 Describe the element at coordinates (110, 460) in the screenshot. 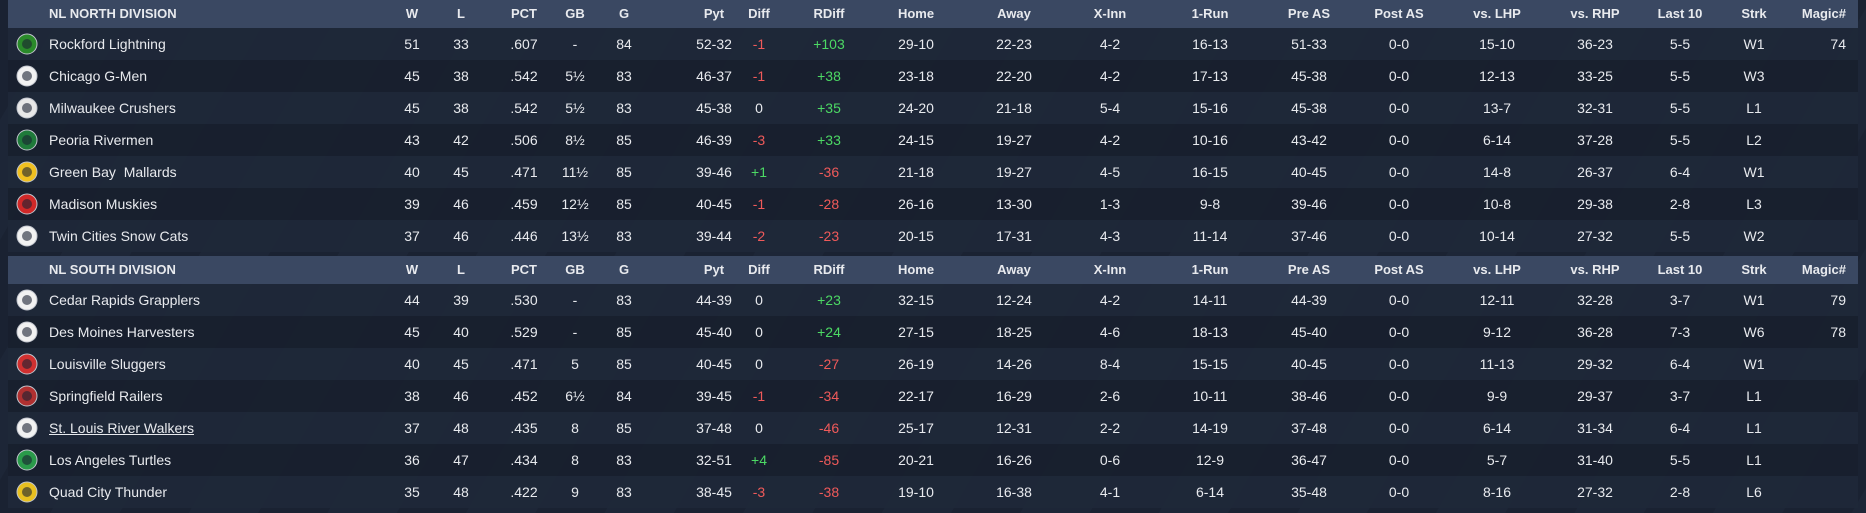

I see `team-name: Los Angeles Turtles` at that location.